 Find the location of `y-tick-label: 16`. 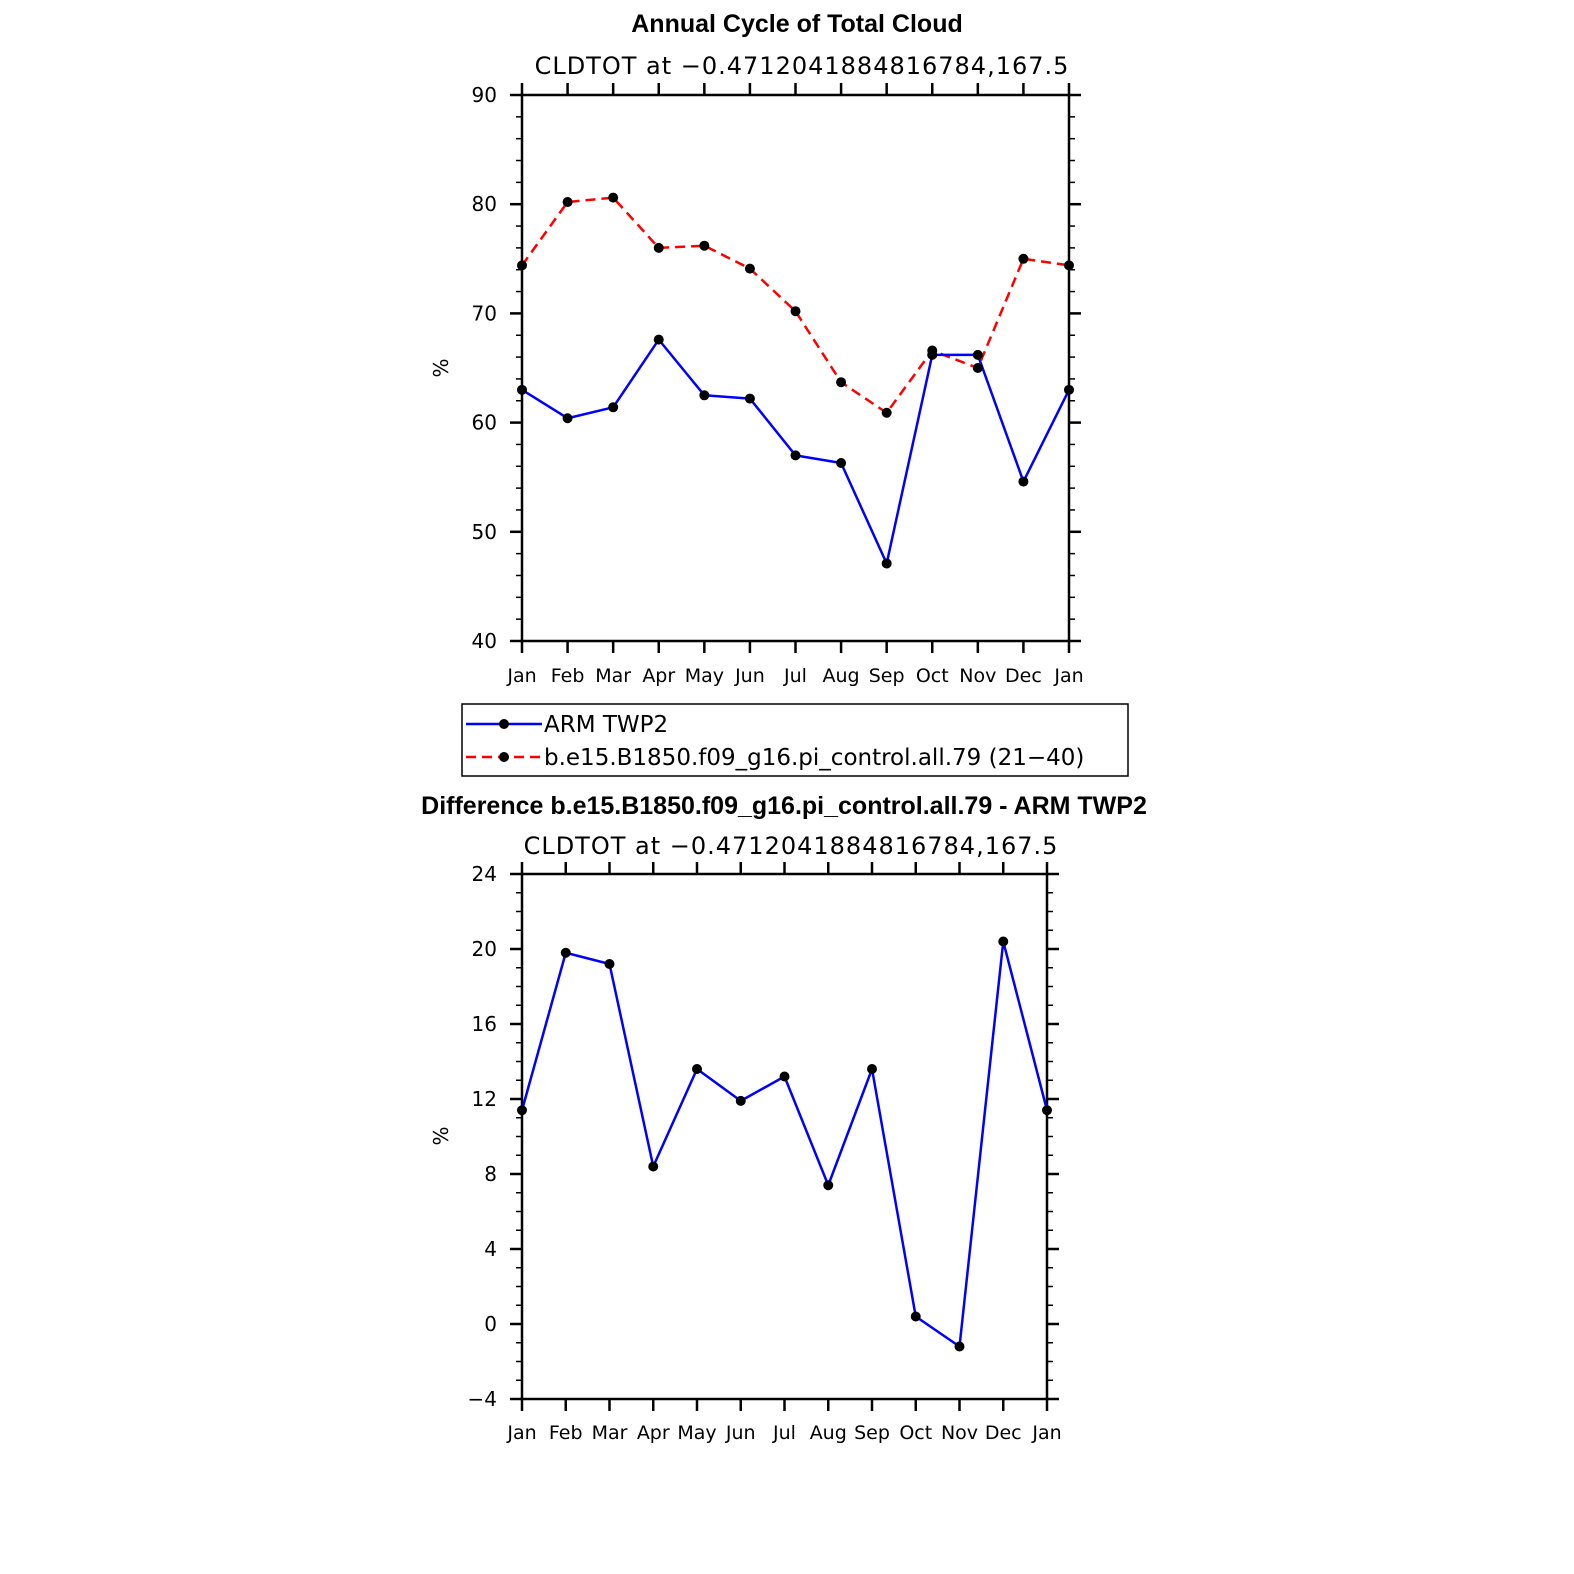

y-tick-label: 16 is located at coordinates (484, 1024).